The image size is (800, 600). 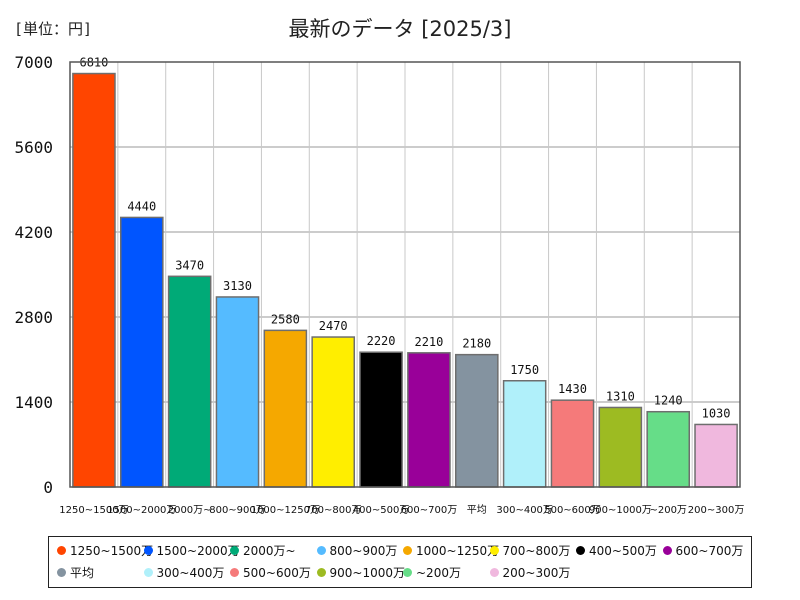 What do you see at coordinates (198, 551) in the screenshot?
I see `legend-label: 1500~2000万` at bounding box center [198, 551].